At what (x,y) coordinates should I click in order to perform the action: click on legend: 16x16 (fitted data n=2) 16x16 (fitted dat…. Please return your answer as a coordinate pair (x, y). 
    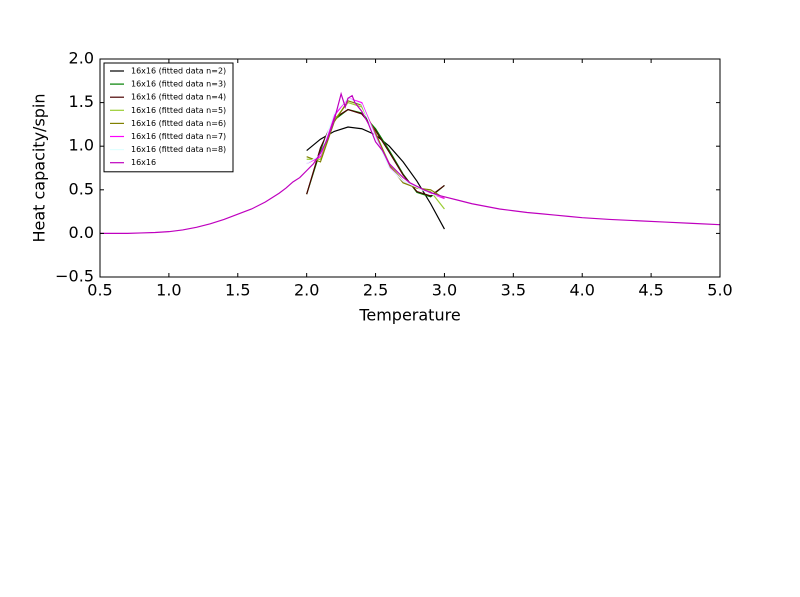
    Looking at the image, I should click on (168, 117).